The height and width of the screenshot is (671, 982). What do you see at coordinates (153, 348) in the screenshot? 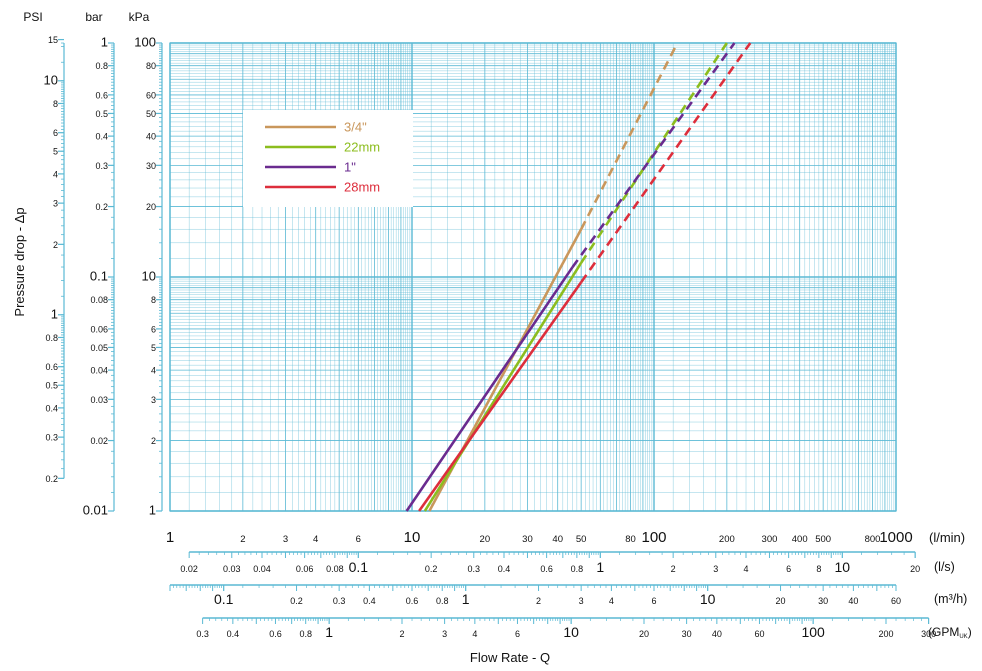
I see `y-axis-kpa-tick-label: 5` at bounding box center [153, 348].